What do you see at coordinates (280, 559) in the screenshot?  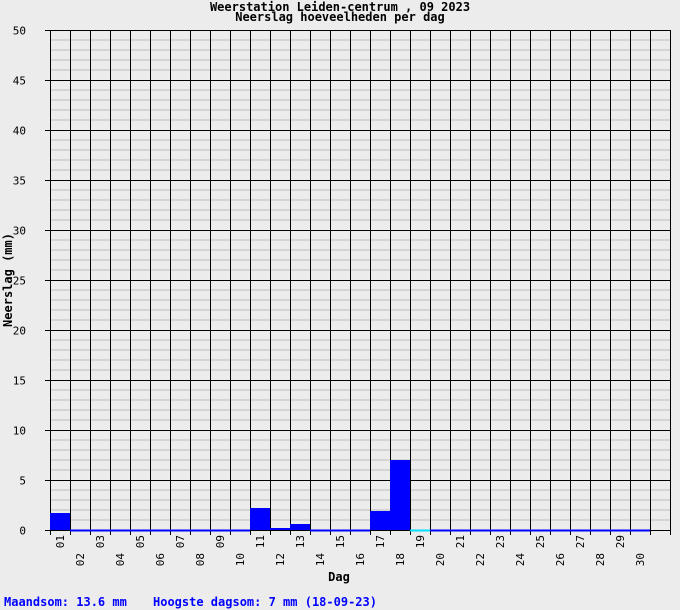 I see `x-tick-label: 12` at bounding box center [280, 559].